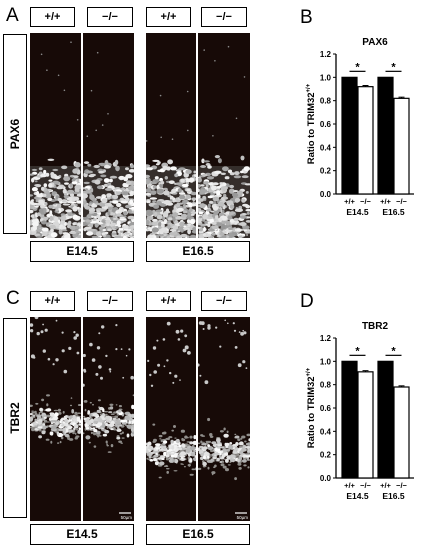 The height and width of the screenshot is (550, 424). What do you see at coordinates (55, 419) in the screenshot?
I see `micrograph-tbr2-wt-e14` at bounding box center [55, 419].